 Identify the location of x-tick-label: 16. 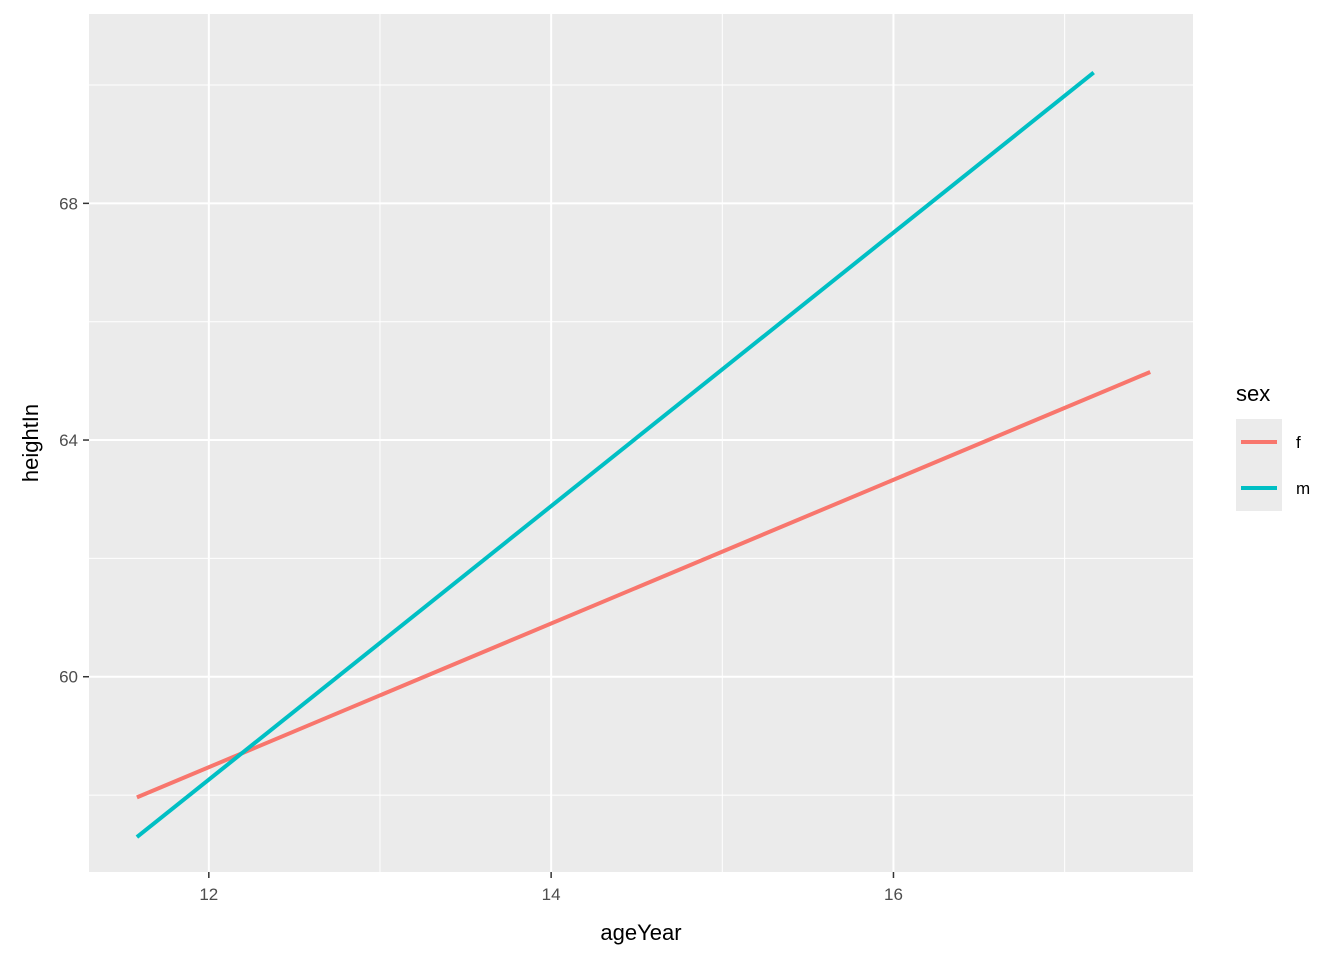
(893, 894).